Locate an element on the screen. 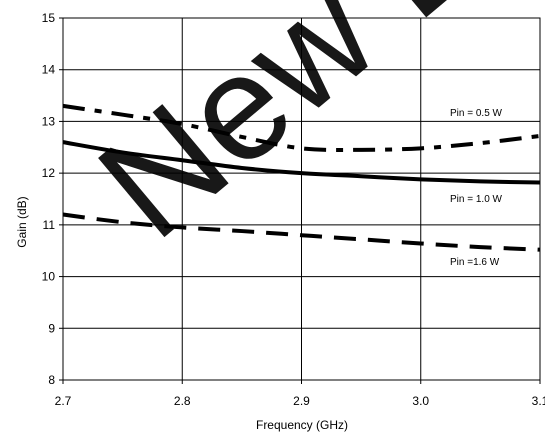  x-tick-label: 2.7 is located at coordinates (63, 401).